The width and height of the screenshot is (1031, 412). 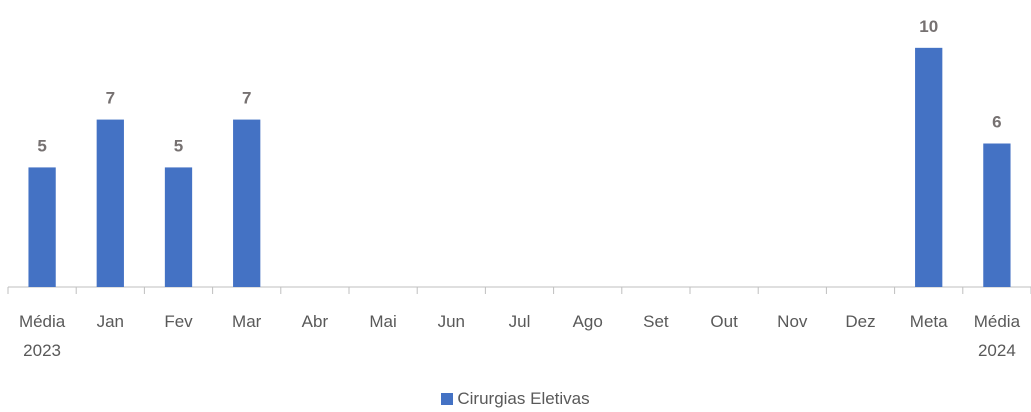 What do you see at coordinates (523, 398) in the screenshot?
I see `legend-label: Cirurgias Eletivas` at bounding box center [523, 398].